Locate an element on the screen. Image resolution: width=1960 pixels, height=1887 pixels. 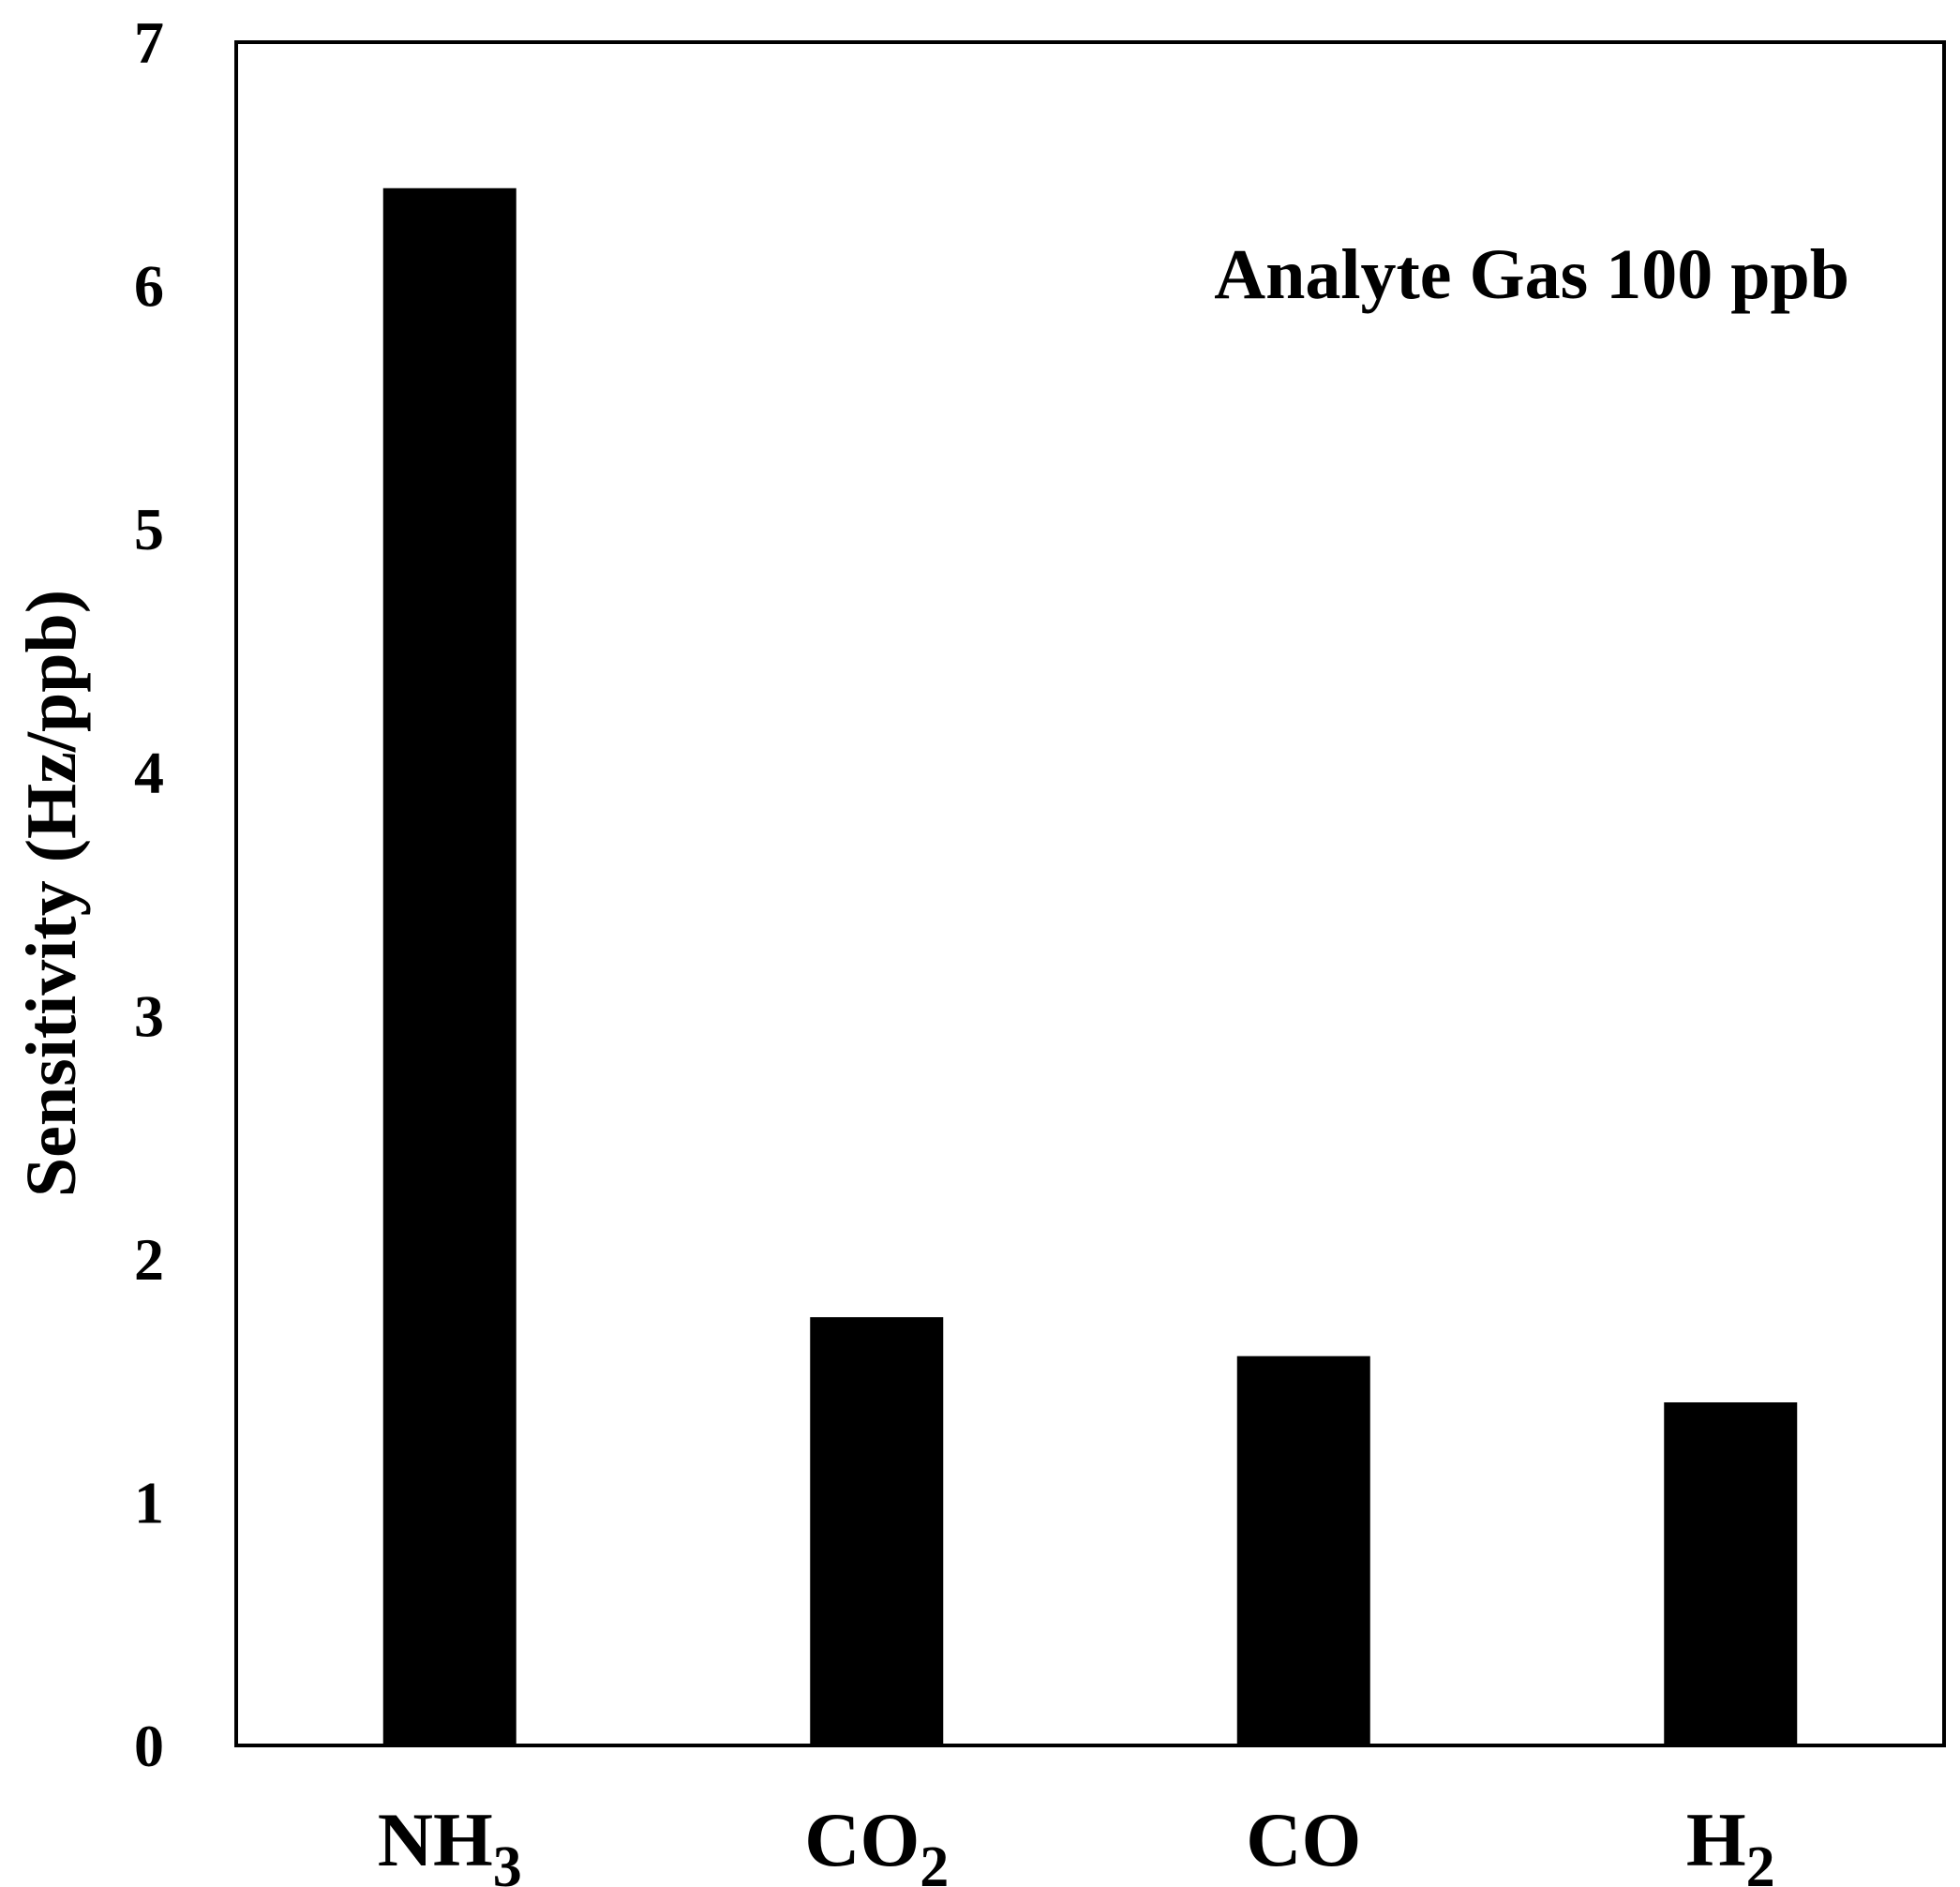
x-category-label: CO is located at coordinates (1304, 1839).